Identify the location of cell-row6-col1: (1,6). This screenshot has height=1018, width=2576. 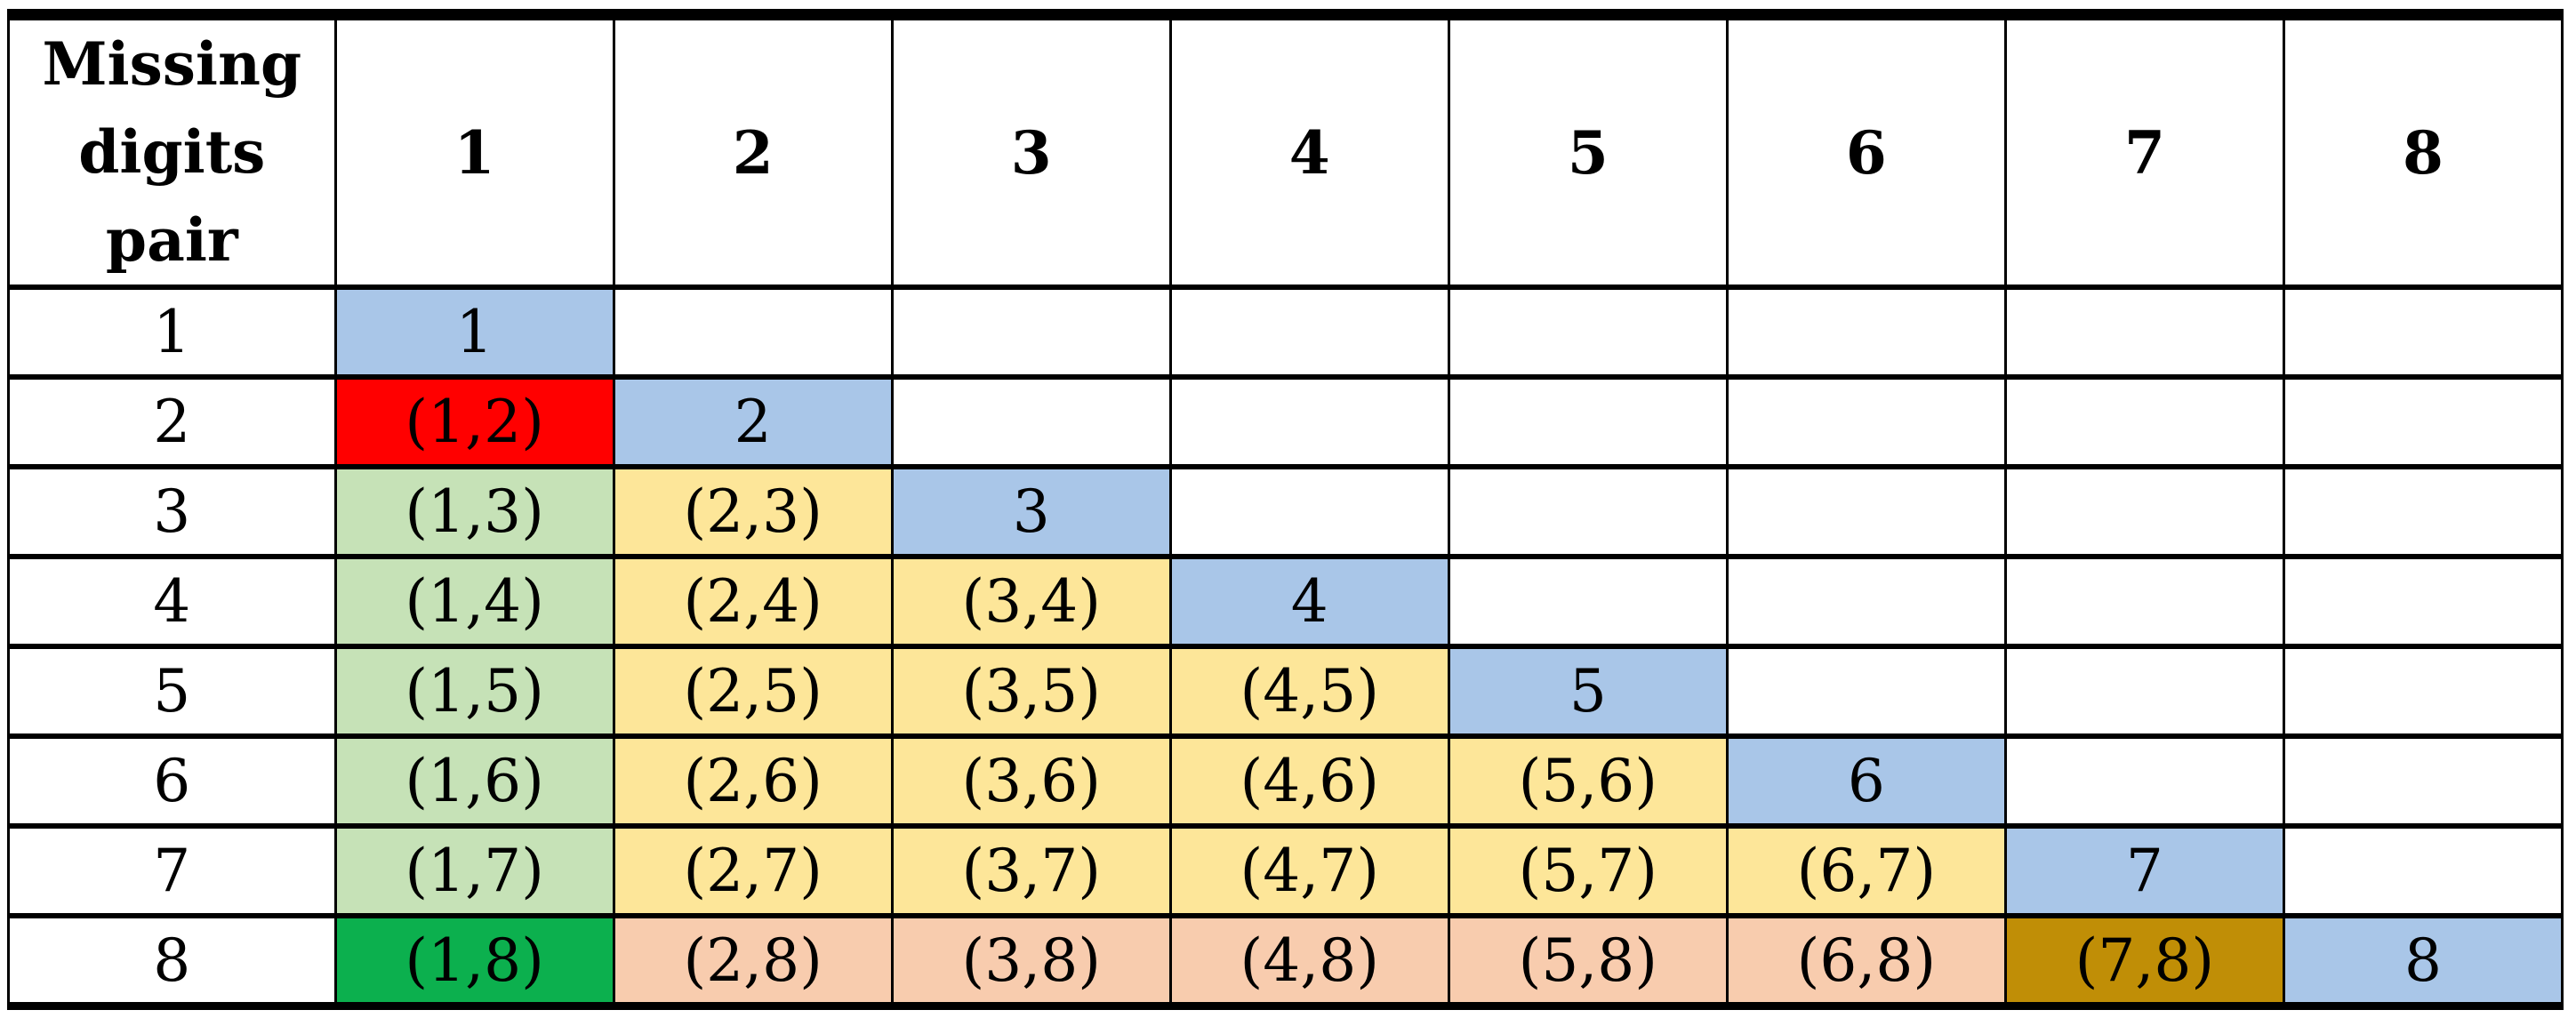
(474, 781).